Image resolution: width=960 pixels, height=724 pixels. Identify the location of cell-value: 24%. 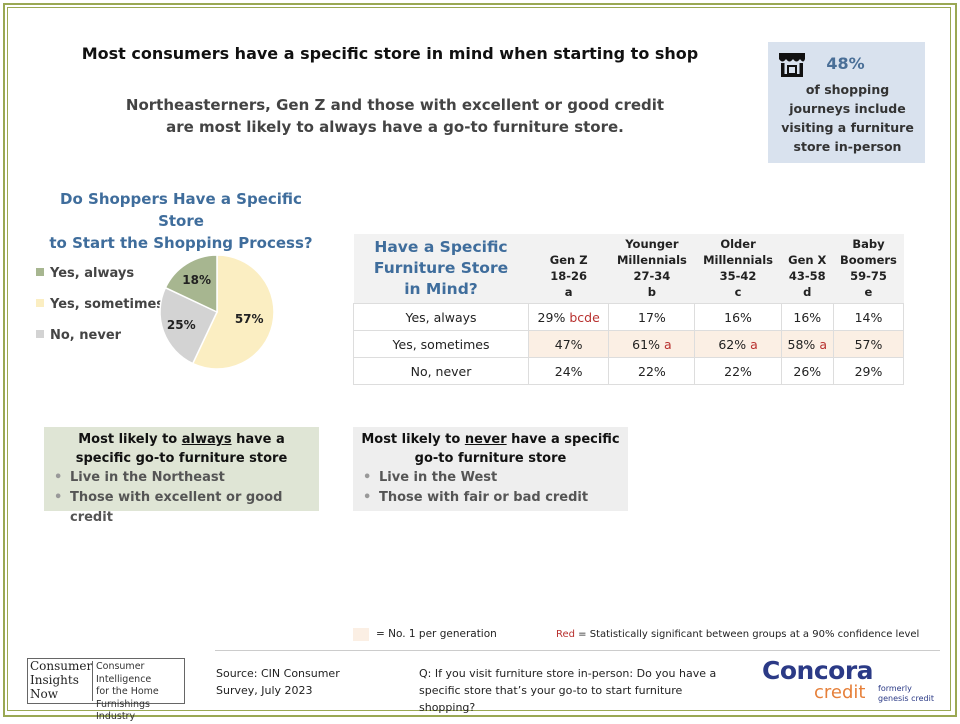
(568, 371).